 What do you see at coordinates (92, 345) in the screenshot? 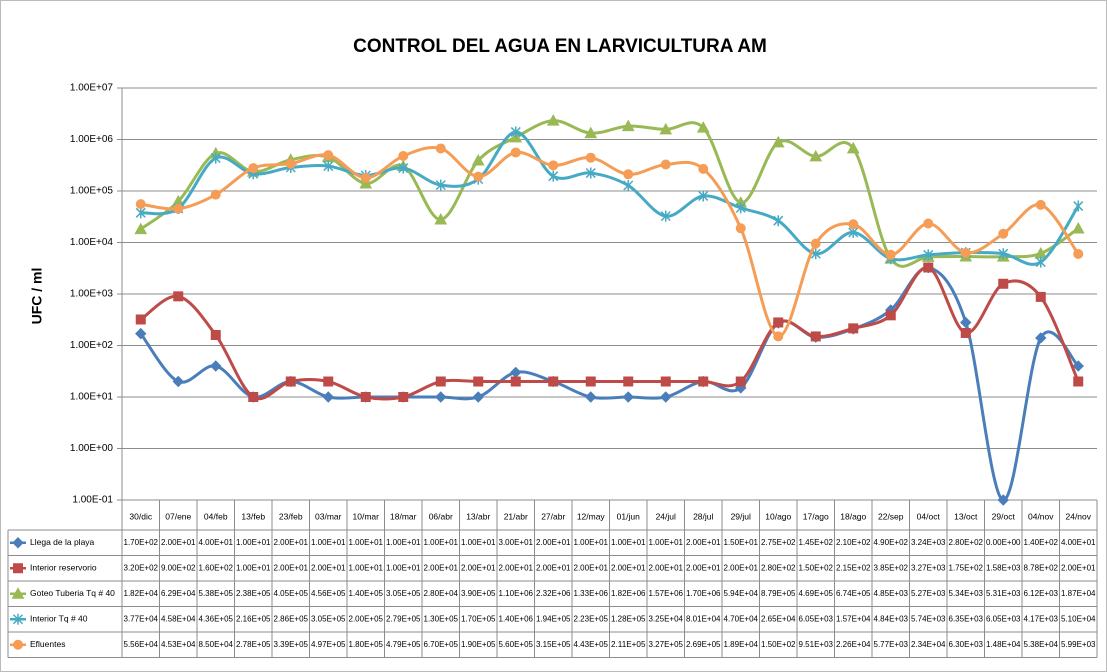
I see `y-tick-label: 1.00E+02` at bounding box center [92, 345].